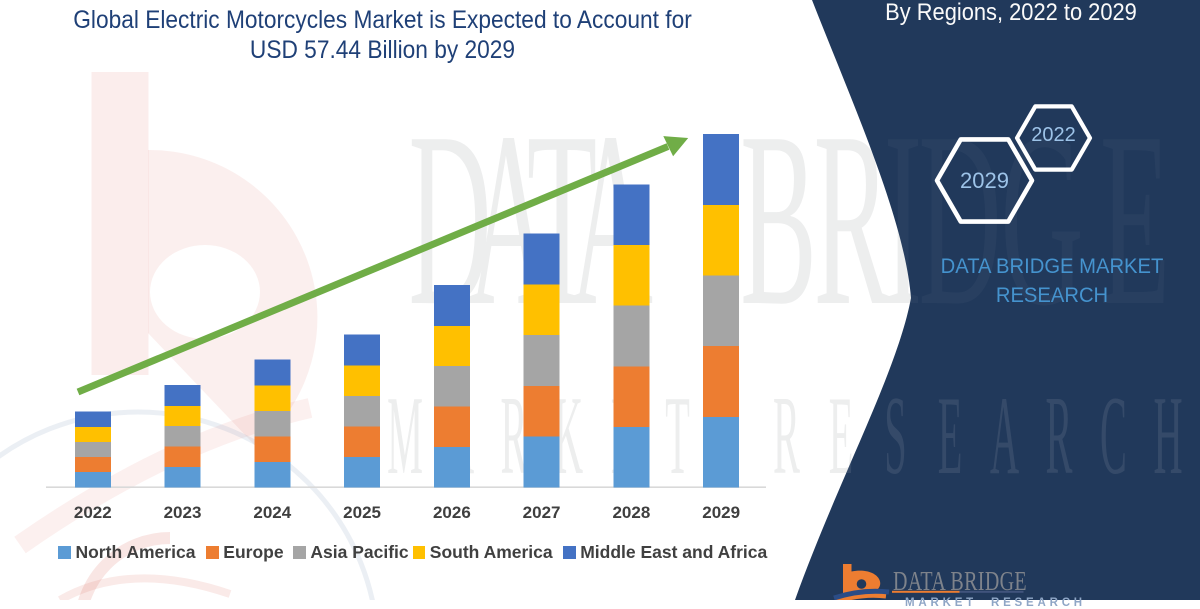 The width and height of the screenshot is (1200, 609). I want to click on svg-text: B, so click(778, 220).